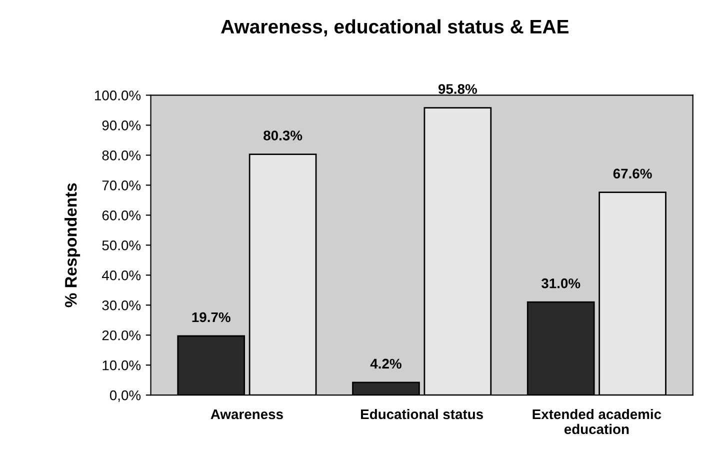 The height and width of the screenshot is (476, 718). What do you see at coordinates (121, 245) in the screenshot?
I see `y-tick-label: 50.0%` at bounding box center [121, 245].